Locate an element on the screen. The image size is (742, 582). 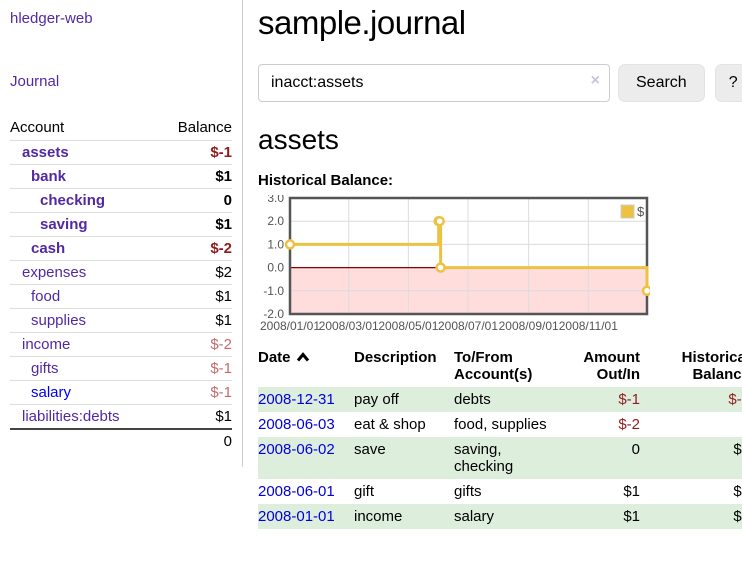
cell-date: 2008-06-02 is located at coordinates (306, 458).